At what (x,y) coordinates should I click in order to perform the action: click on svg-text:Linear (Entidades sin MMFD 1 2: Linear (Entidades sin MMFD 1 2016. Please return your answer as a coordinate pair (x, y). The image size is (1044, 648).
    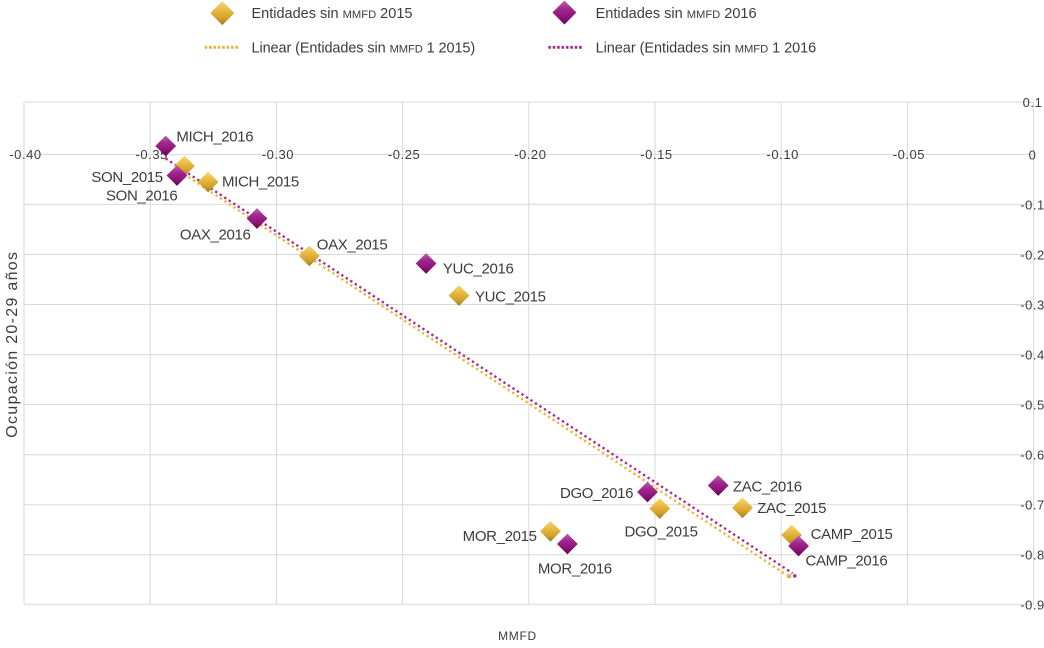
    Looking at the image, I should click on (706, 48).